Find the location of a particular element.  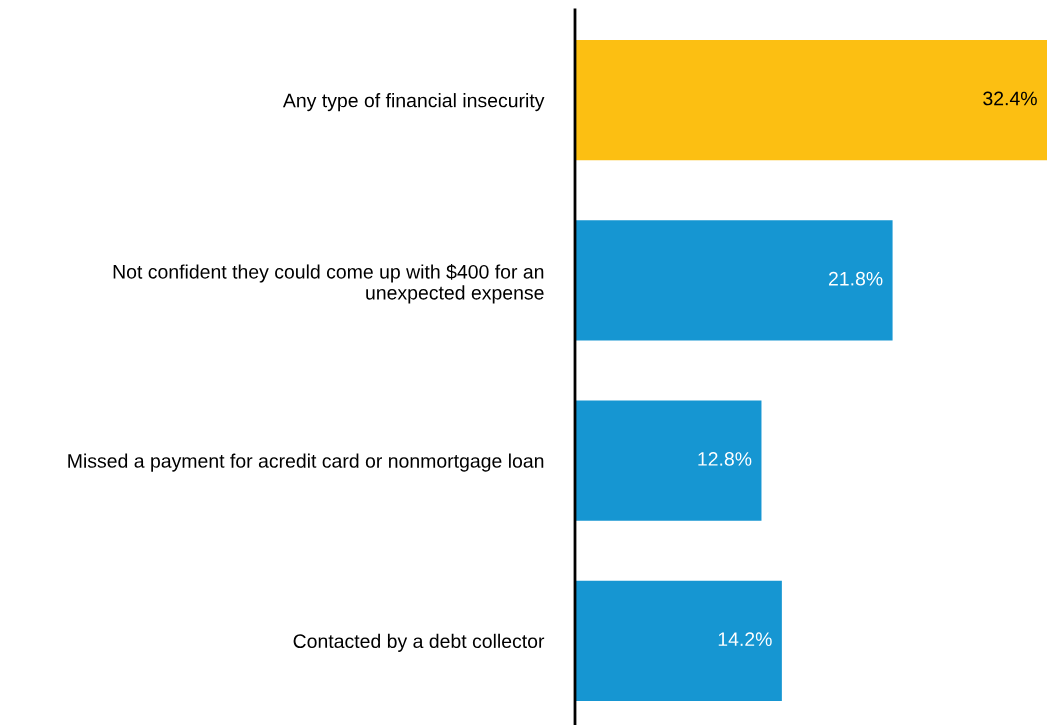

y-tick-label: Any type of financial insecurity is located at coordinates (413, 102).